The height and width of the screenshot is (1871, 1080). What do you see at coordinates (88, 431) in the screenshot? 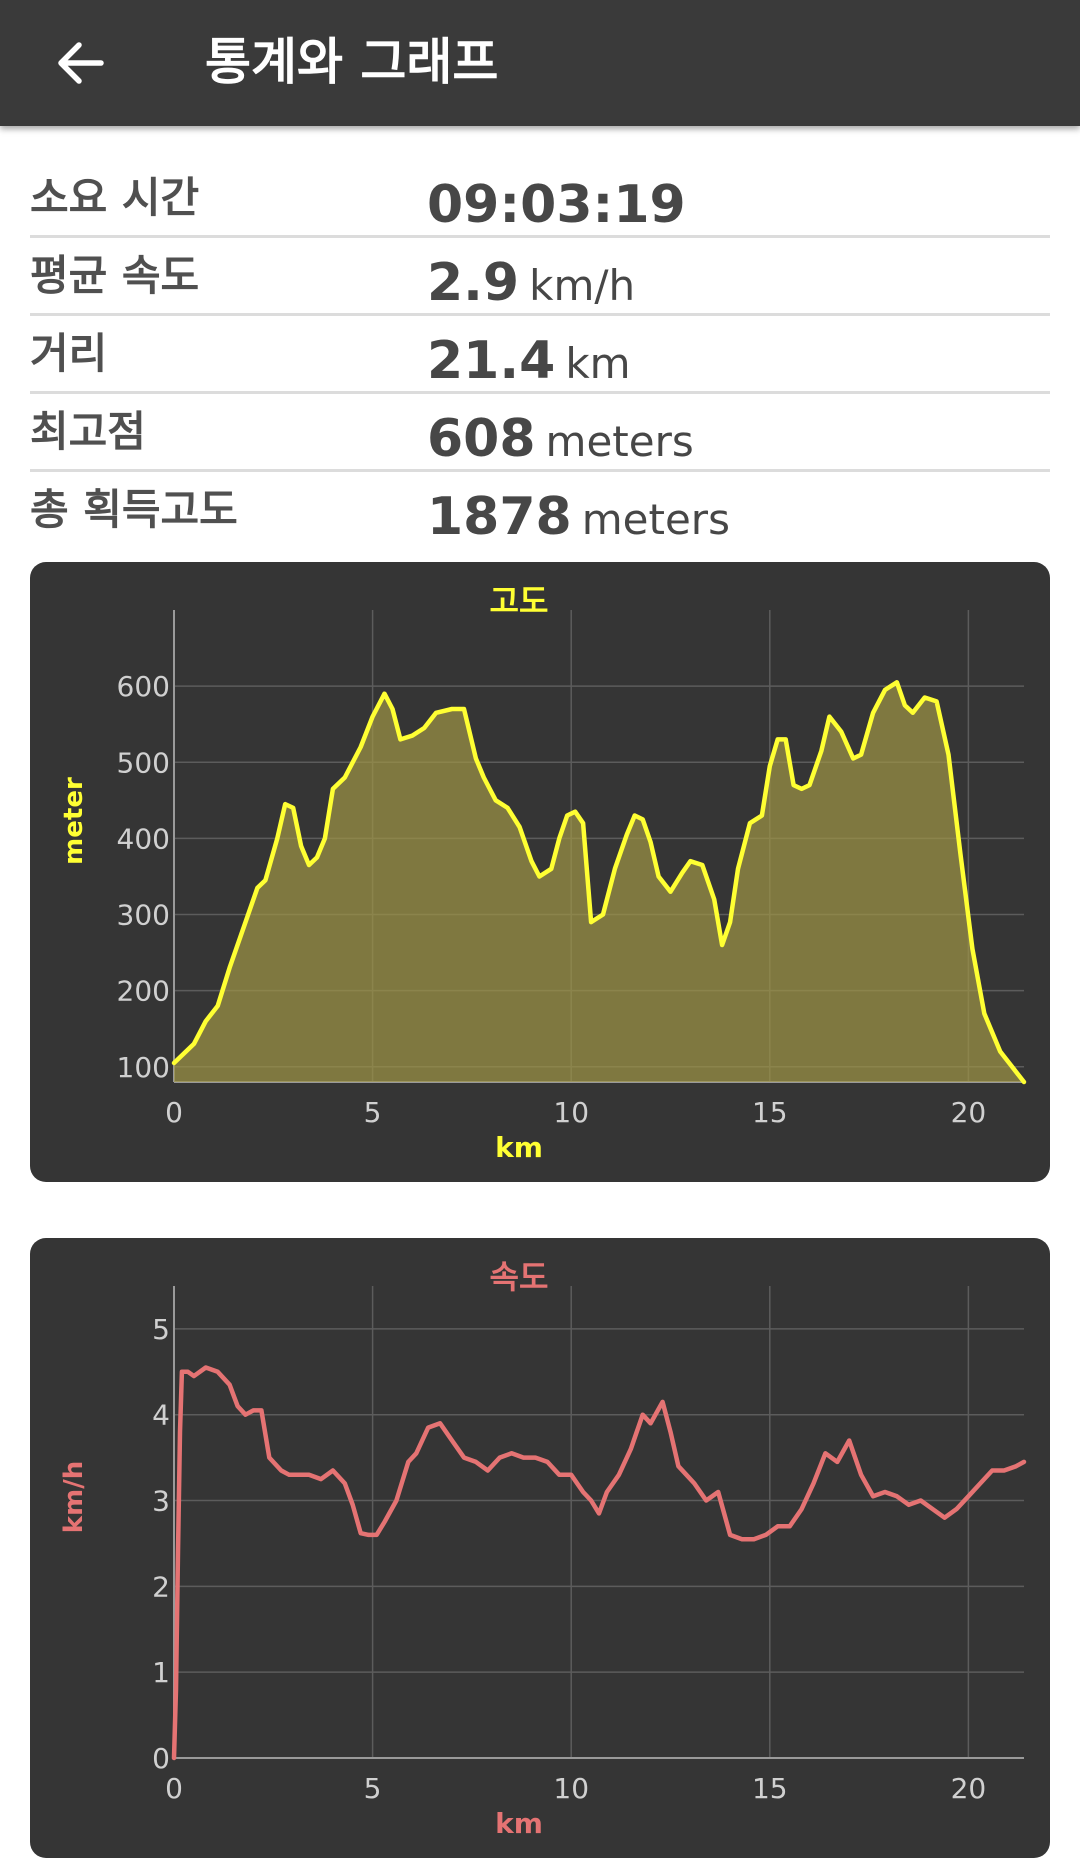
I see `stat-label: 최고점` at bounding box center [88, 431].